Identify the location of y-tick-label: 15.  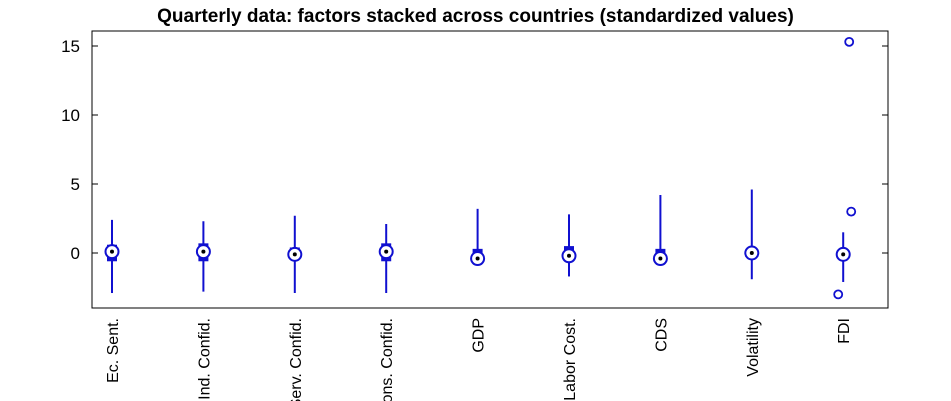
(70, 46).